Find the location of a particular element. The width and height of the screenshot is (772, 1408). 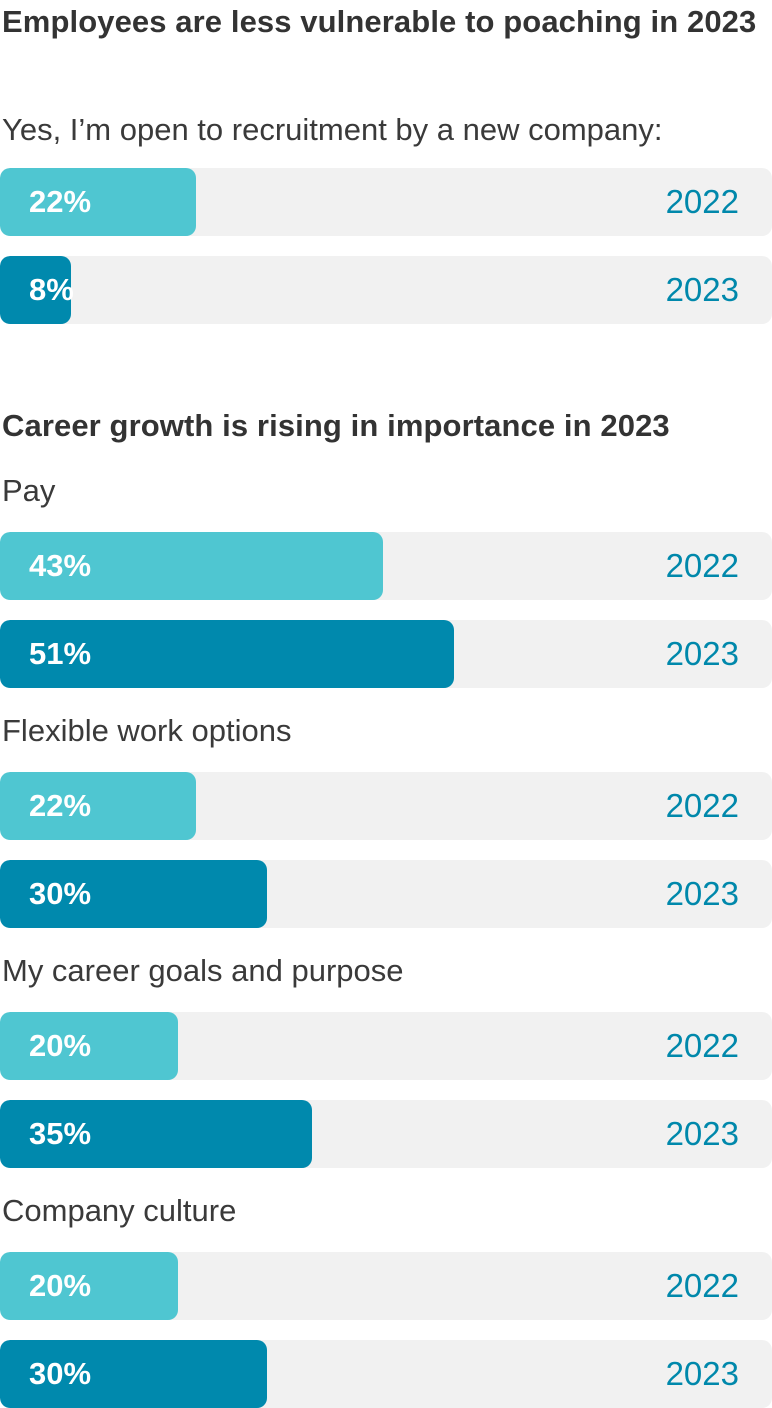

bar-track-recruitment-2022: 22% 2022 is located at coordinates (386, 202).